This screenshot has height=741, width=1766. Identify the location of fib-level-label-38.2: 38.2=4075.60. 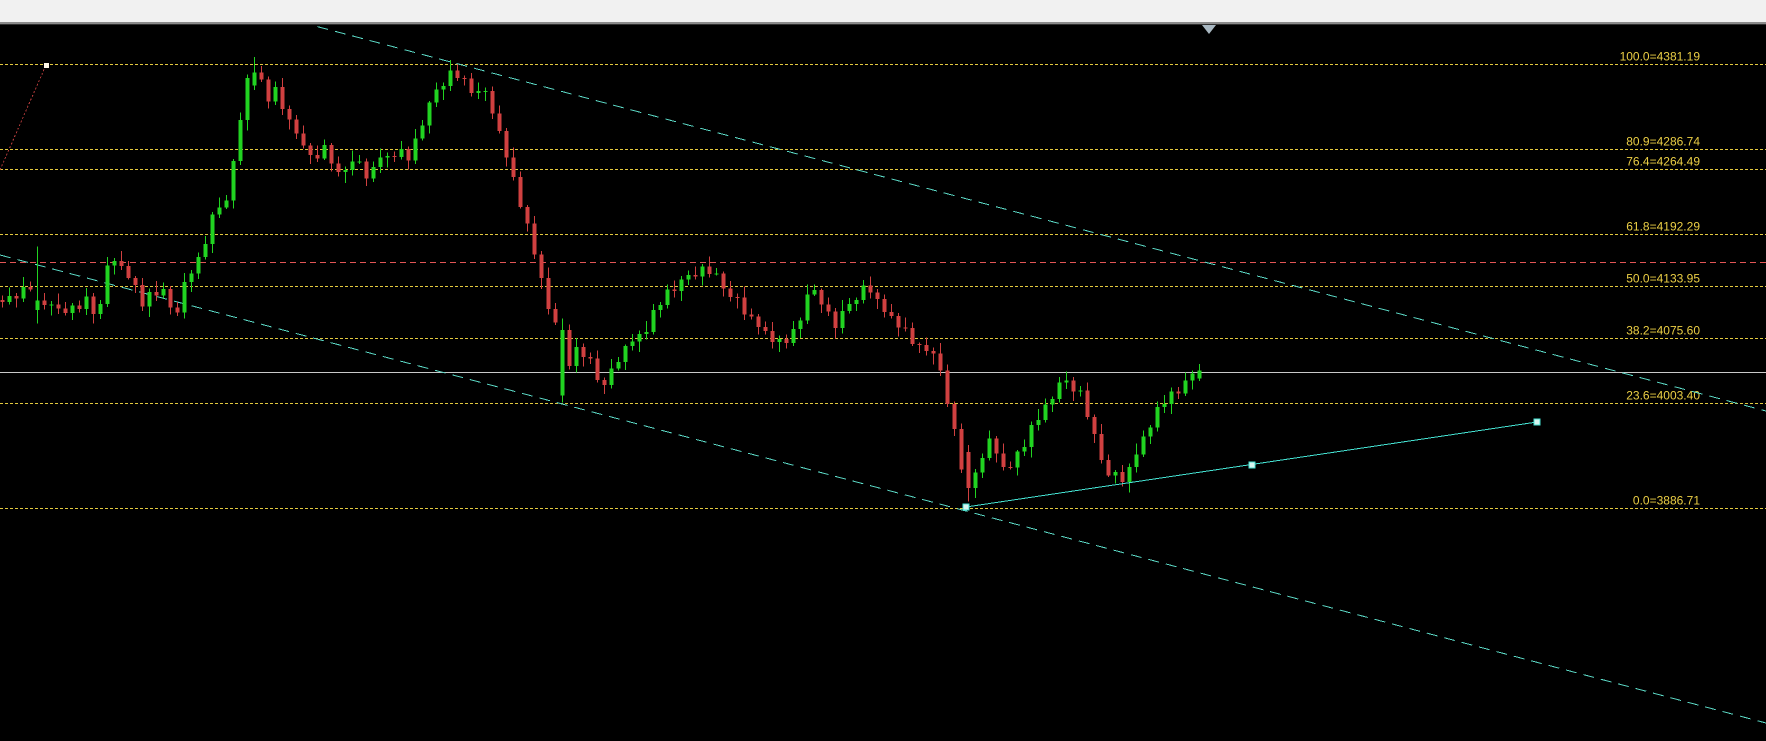
(1663, 331).